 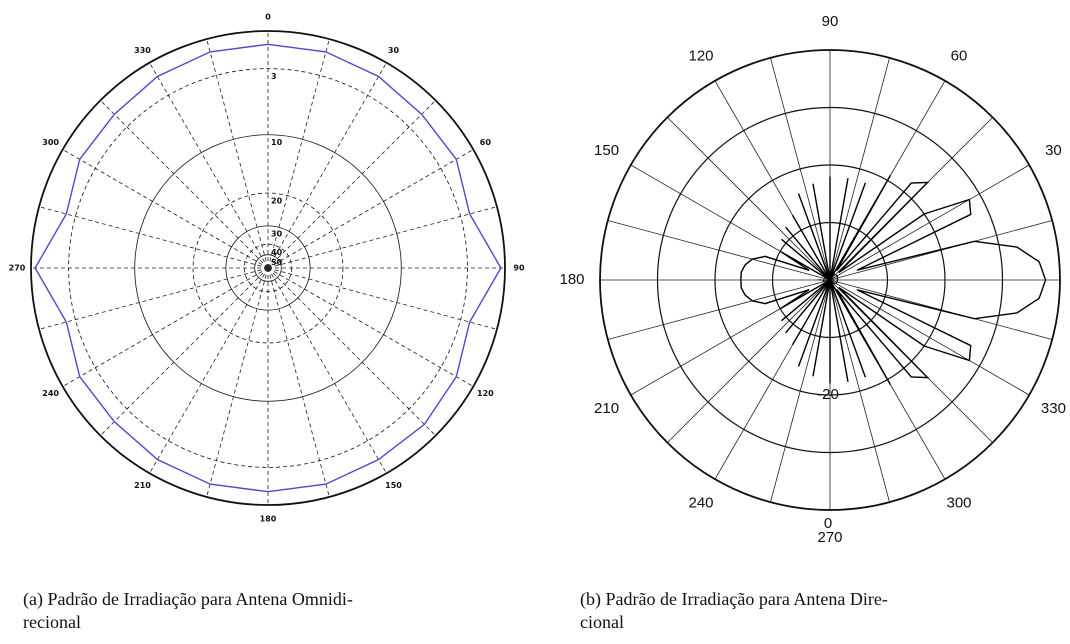 What do you see at coordinates (828, 394) in the screenshot?
I see `r-tick-label: -20` at bounding box center [828, 394].